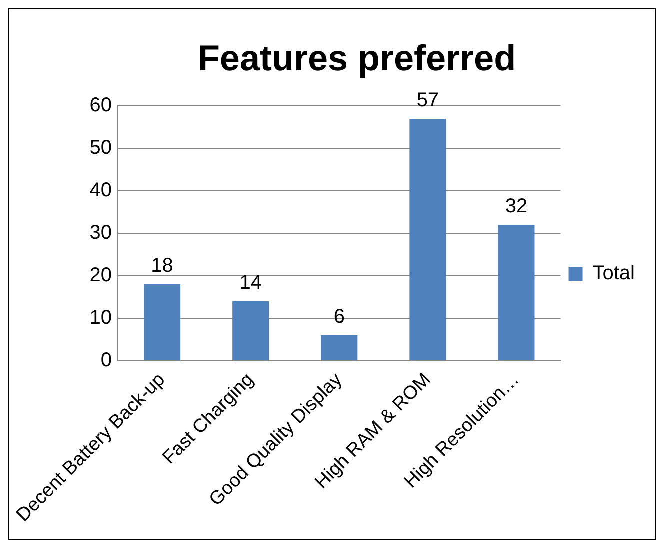 The height and width of the screenshot is (550, 666). Describe the element at coordinates (339, 317) in the screenshot. I see `data-label: 6` at that location.